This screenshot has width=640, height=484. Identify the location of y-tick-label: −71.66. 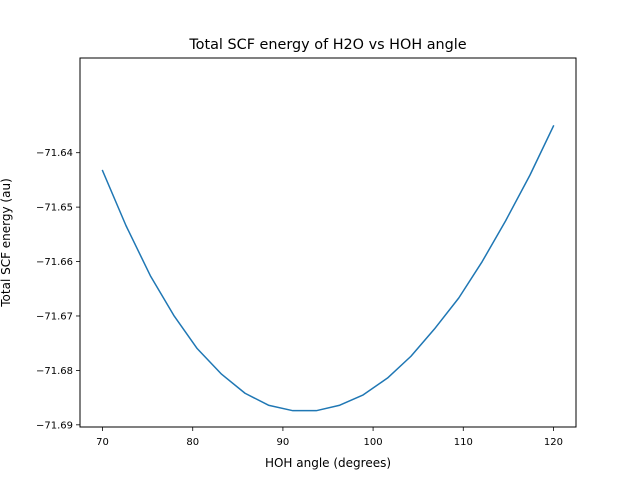
(54, 262).